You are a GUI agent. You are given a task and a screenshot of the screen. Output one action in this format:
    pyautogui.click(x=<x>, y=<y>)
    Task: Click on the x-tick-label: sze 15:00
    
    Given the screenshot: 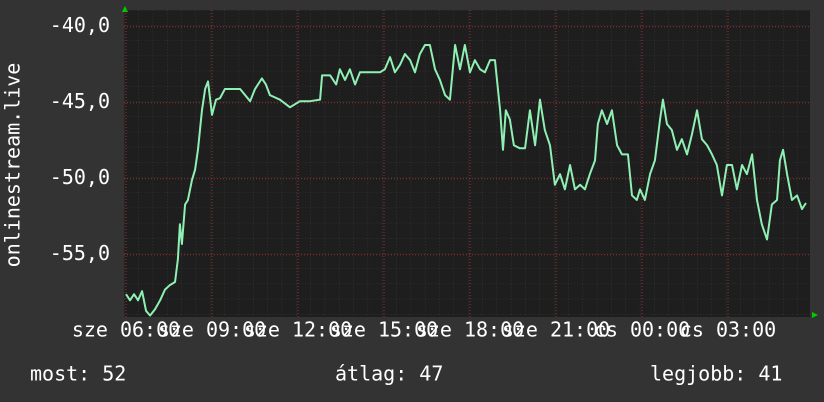 What is the action you would take?
    pyautogui.click(x=384, y=330)
    